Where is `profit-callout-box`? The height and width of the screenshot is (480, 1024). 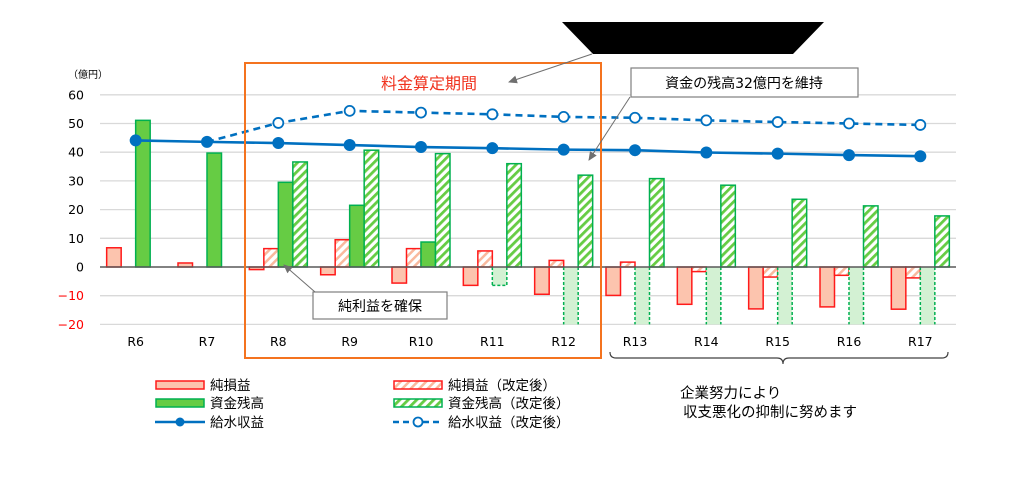
profit-callout-box is located at coordinates (380, 305).